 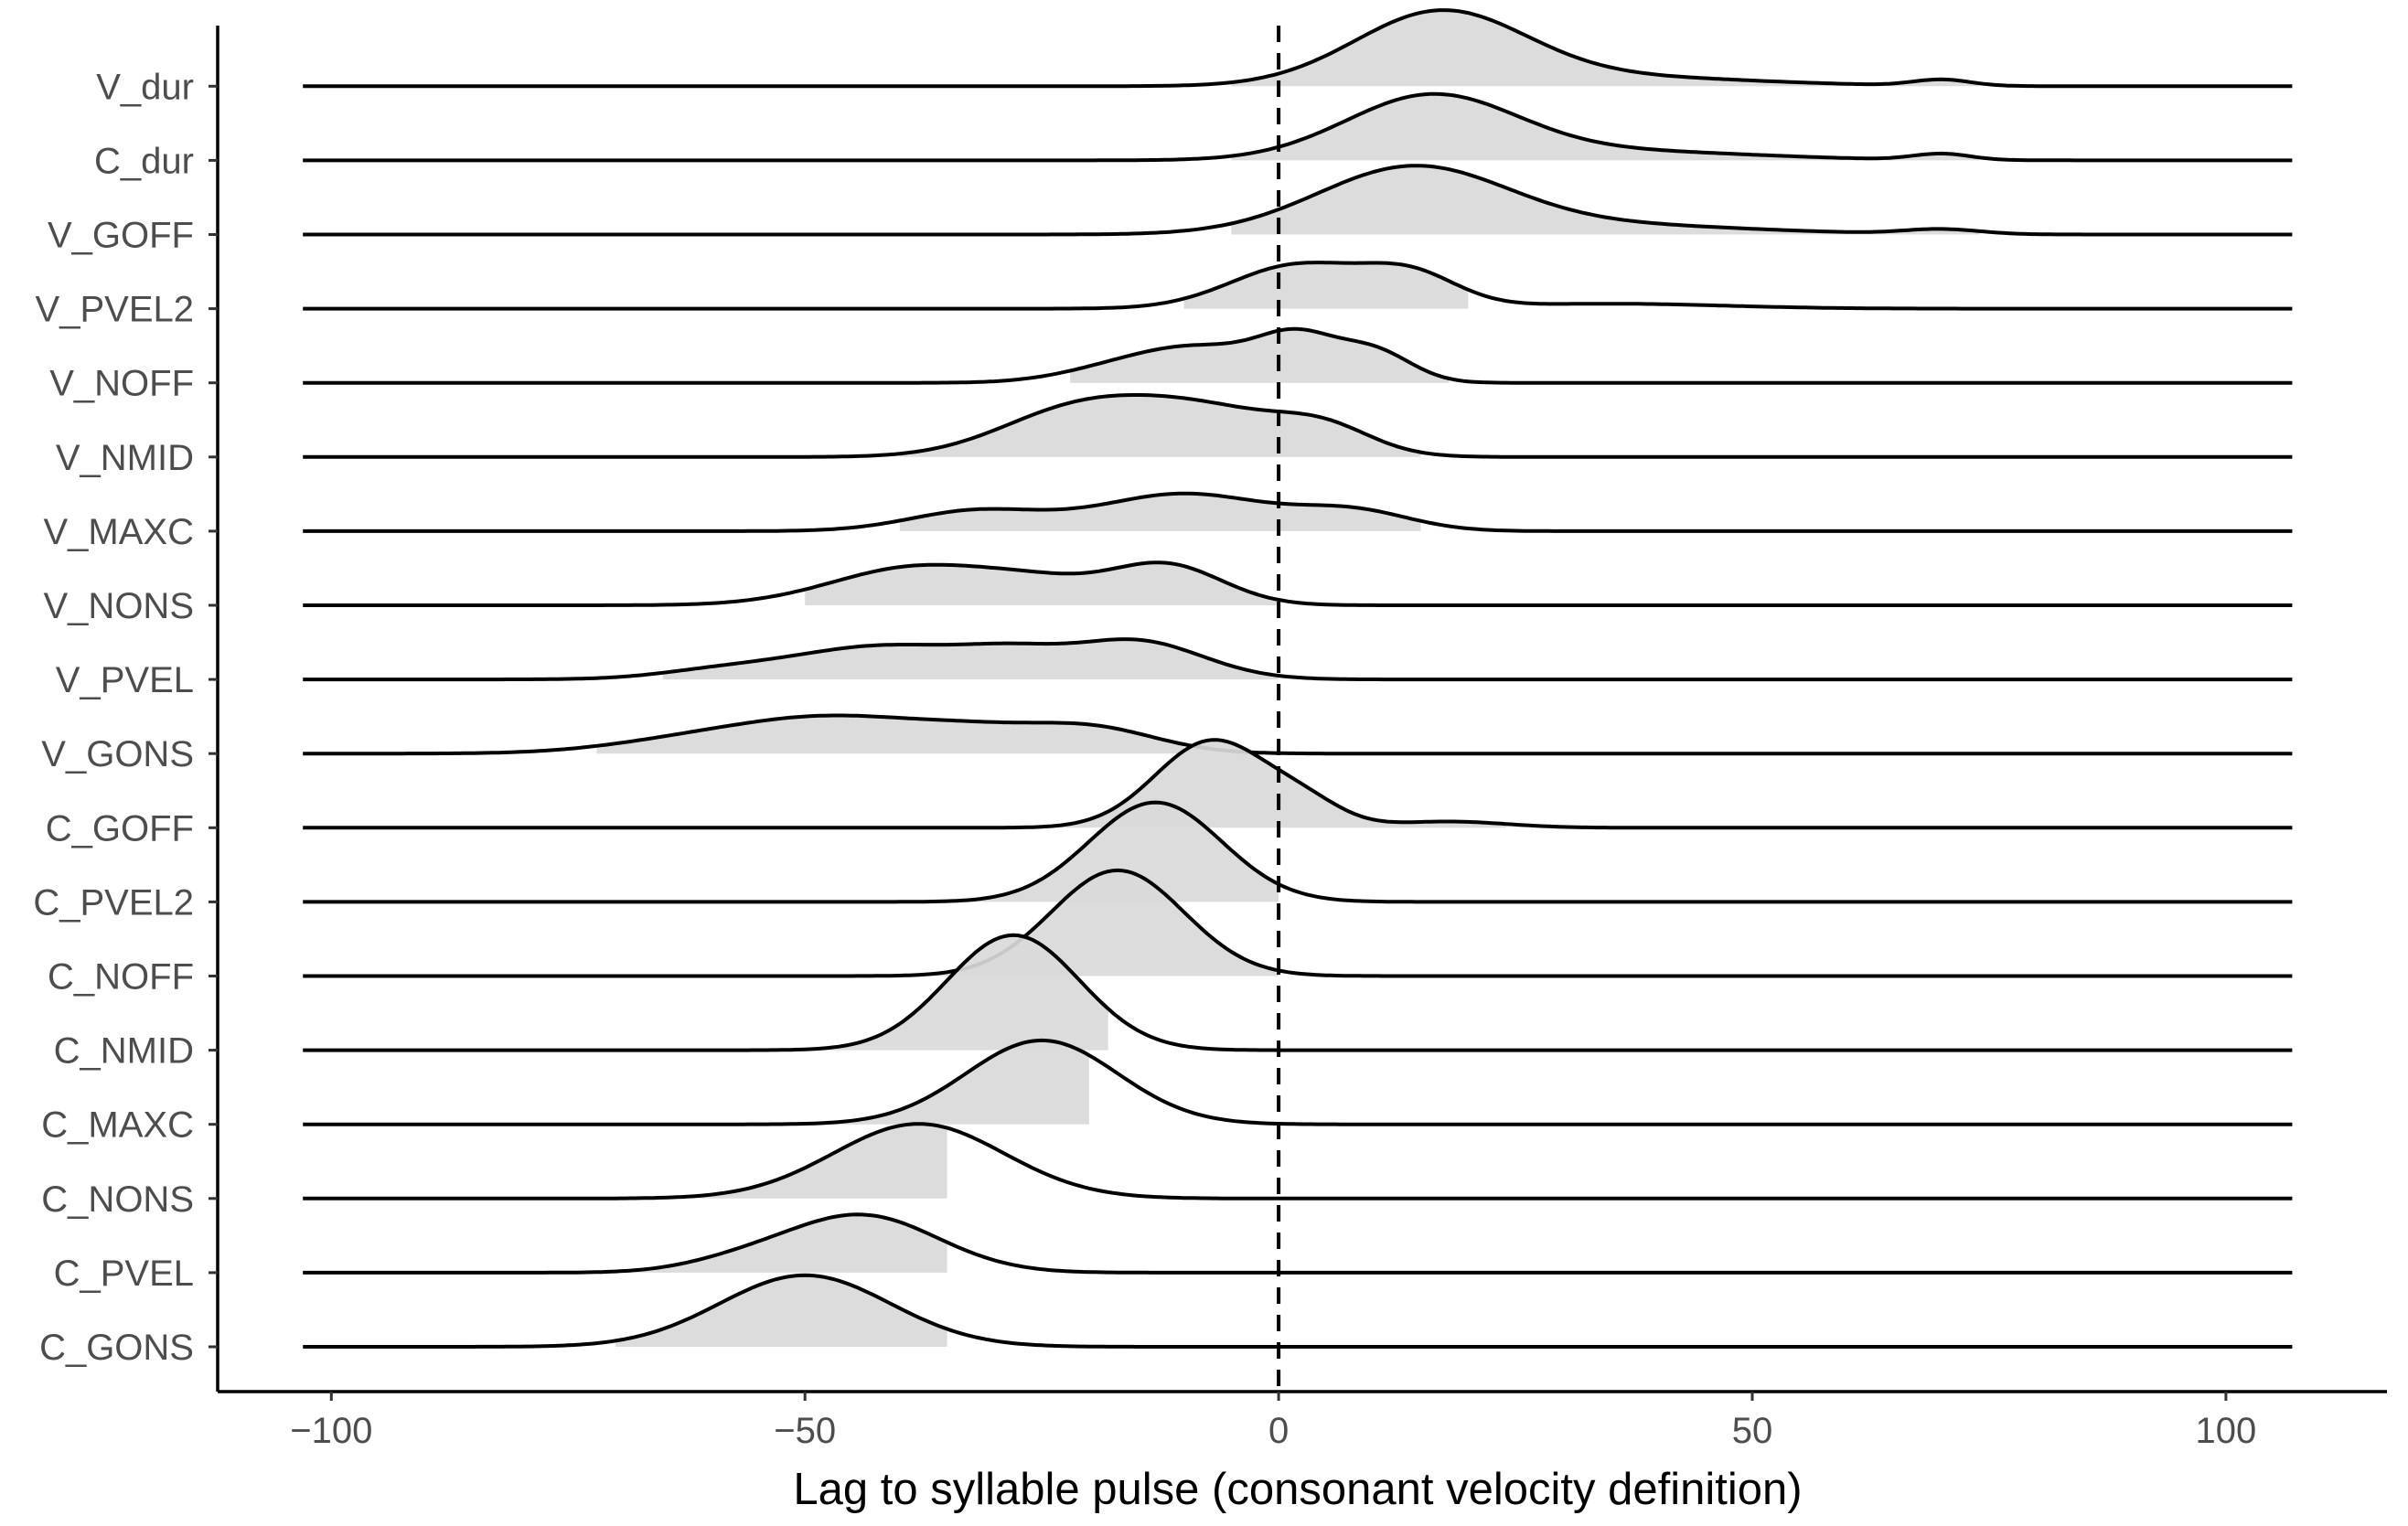 I want to click on ridge-line-c-nons, so click(x=1298, y=1161).